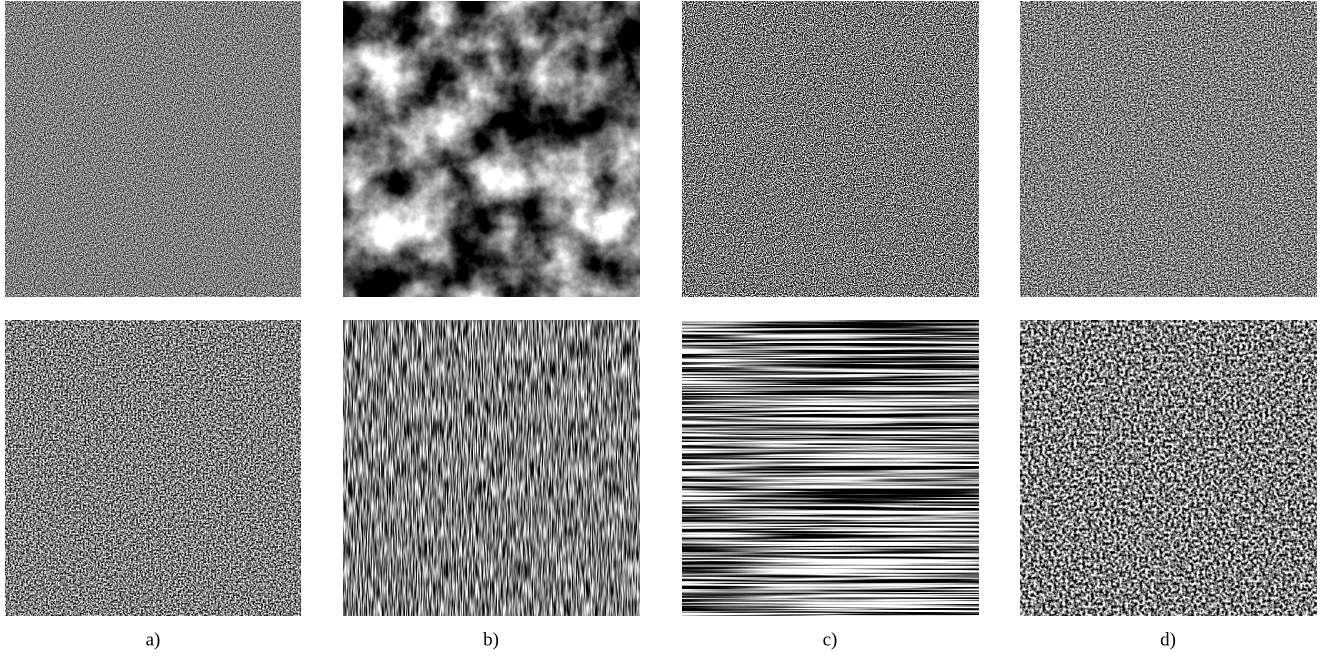  I want to click on panel-label: d), so click(1168, 639).